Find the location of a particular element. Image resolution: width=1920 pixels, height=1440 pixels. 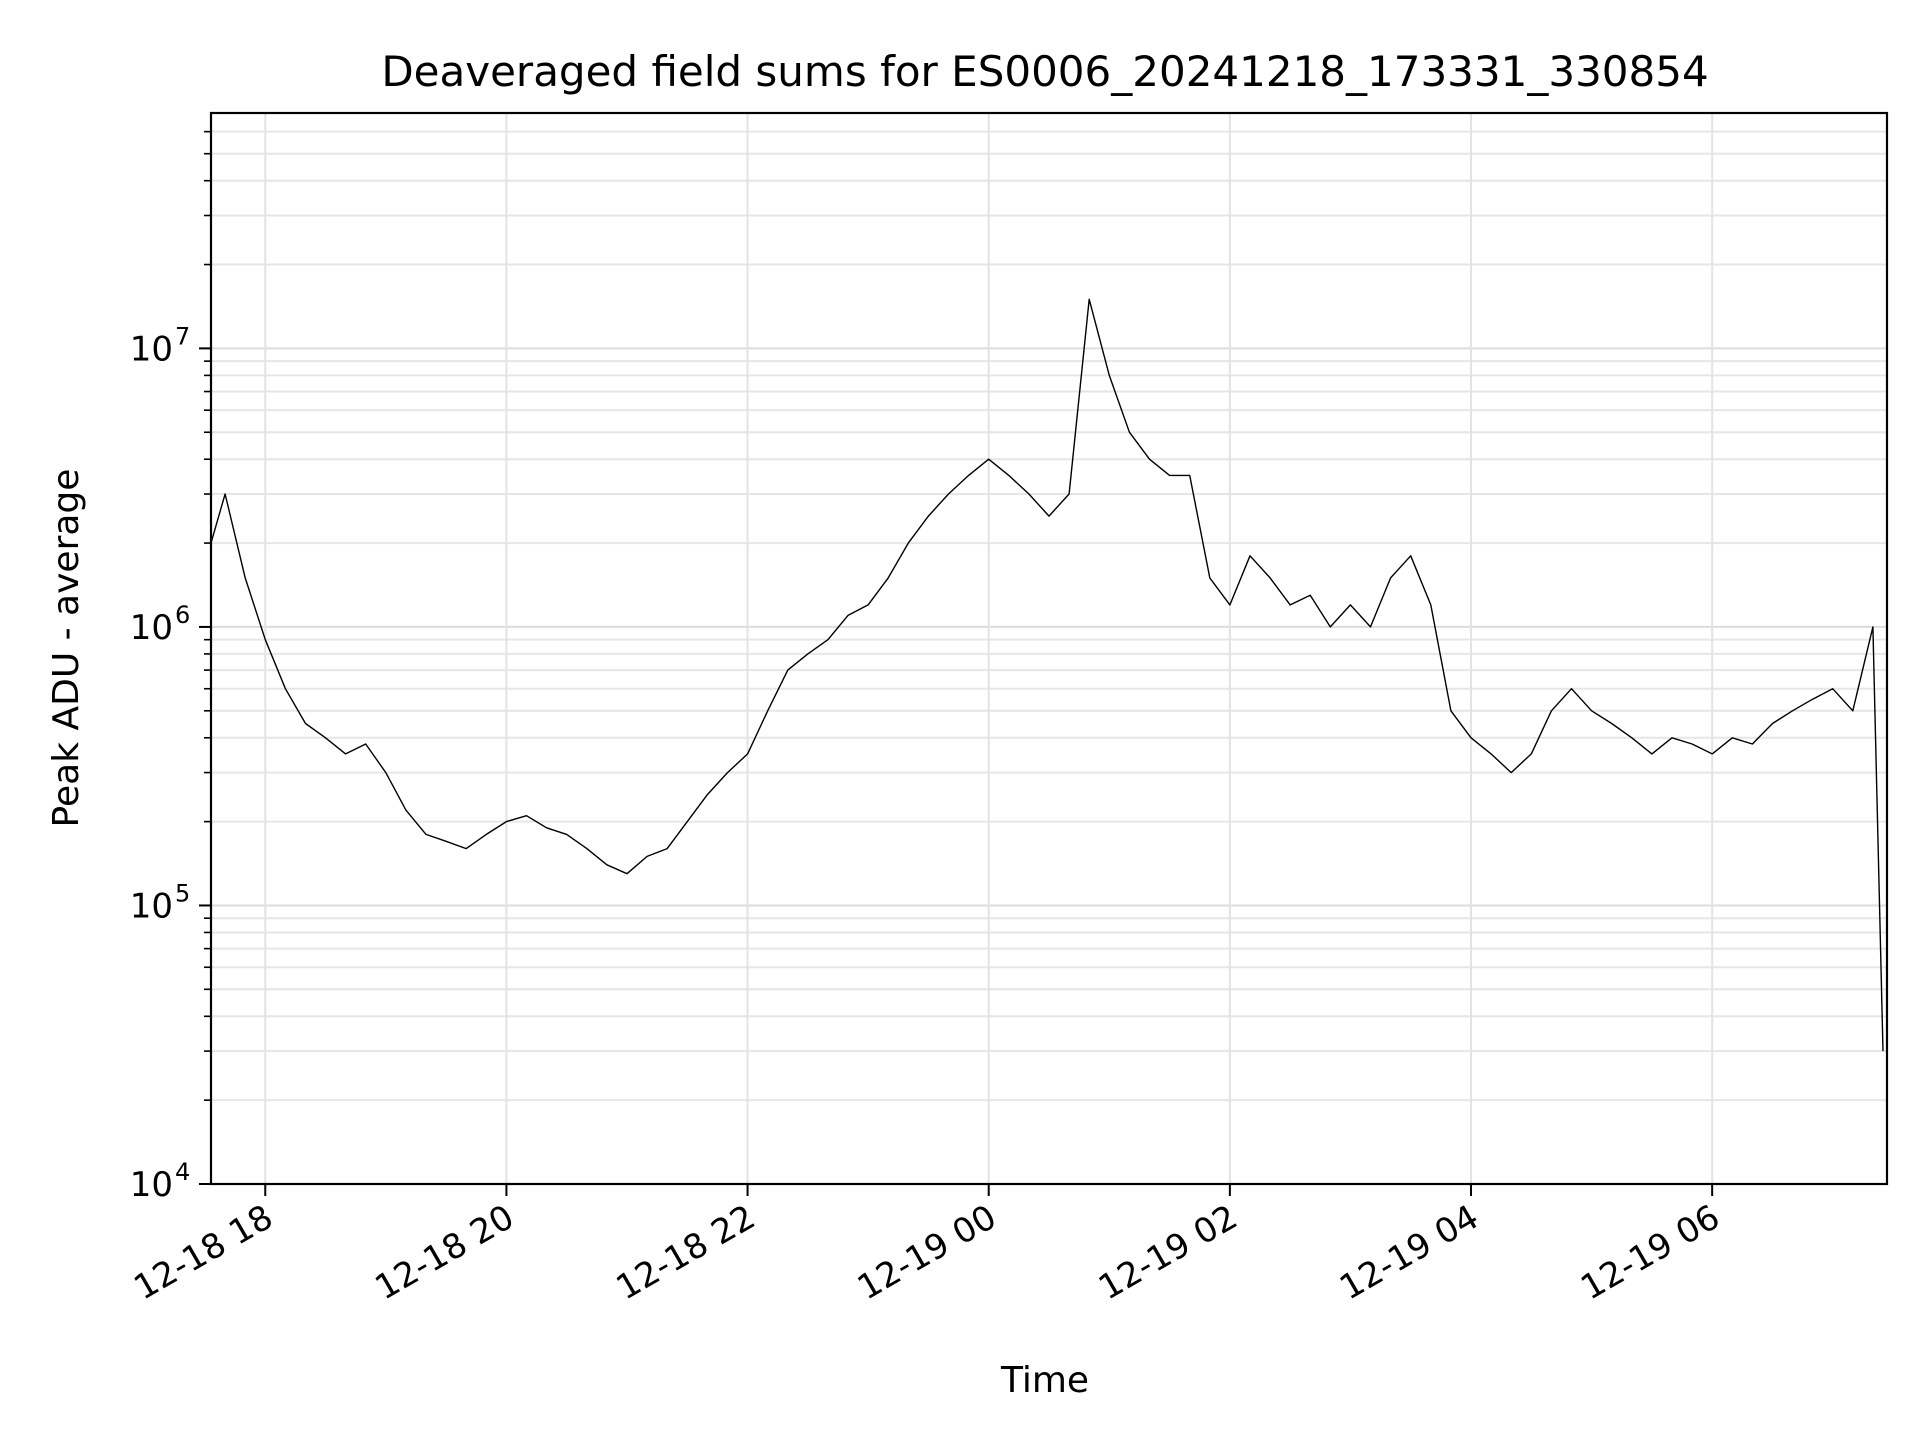

y-tick-exponent: 5 is located at coordinates (182, 893).